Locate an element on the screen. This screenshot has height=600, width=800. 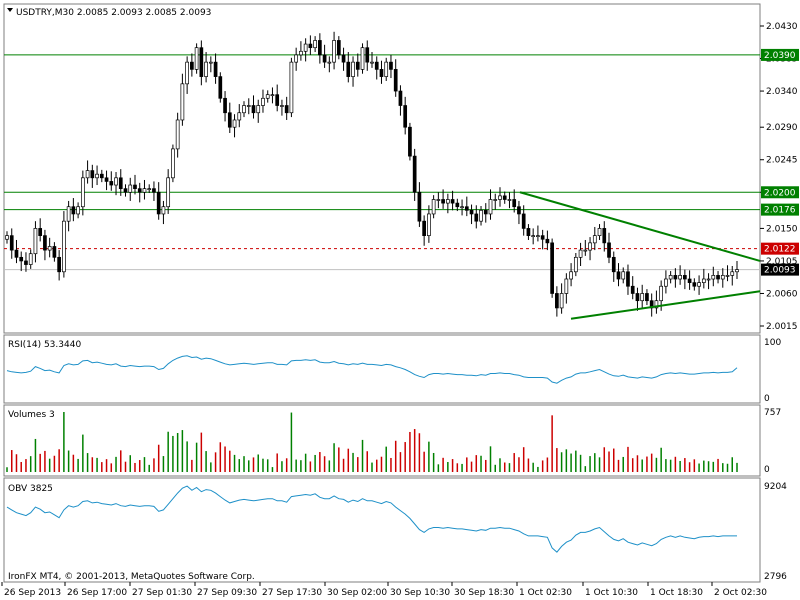
chart-title: USDTRY,M30 2.0085 2.0093 2.0085 2.0093 is located at coordinates (113, 13).